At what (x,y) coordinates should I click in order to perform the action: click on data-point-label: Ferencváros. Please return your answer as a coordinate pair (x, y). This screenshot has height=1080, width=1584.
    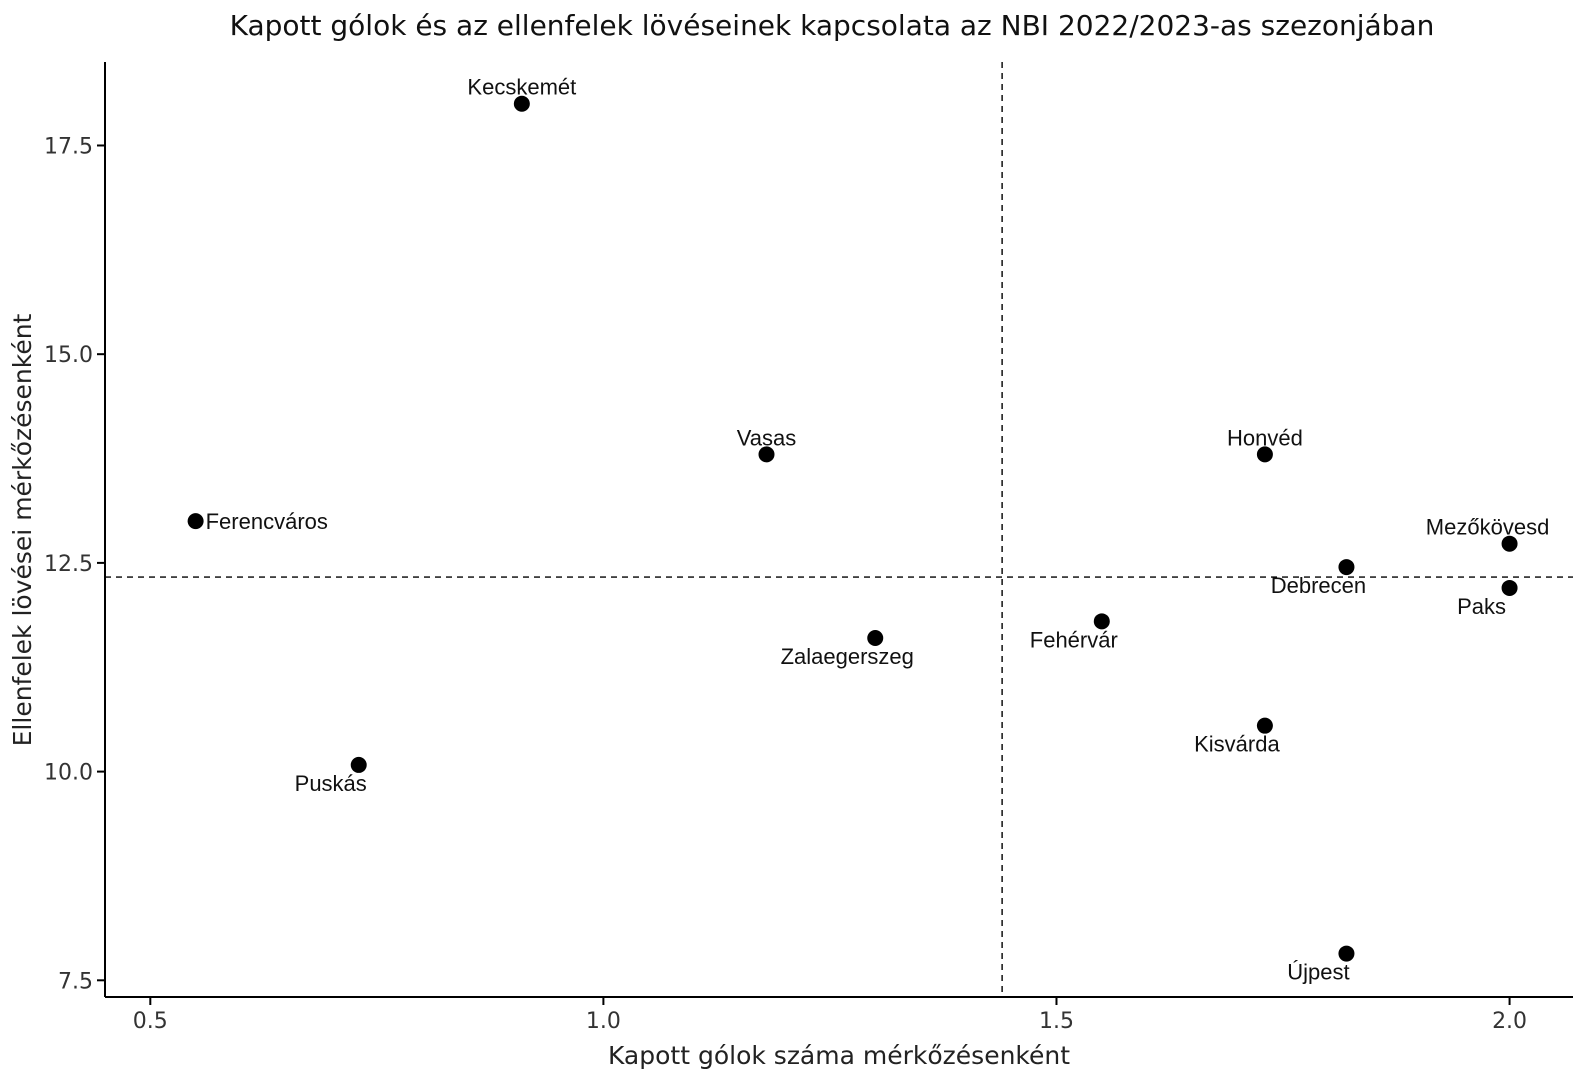
    Looking at the image, I should click on (267, 521).